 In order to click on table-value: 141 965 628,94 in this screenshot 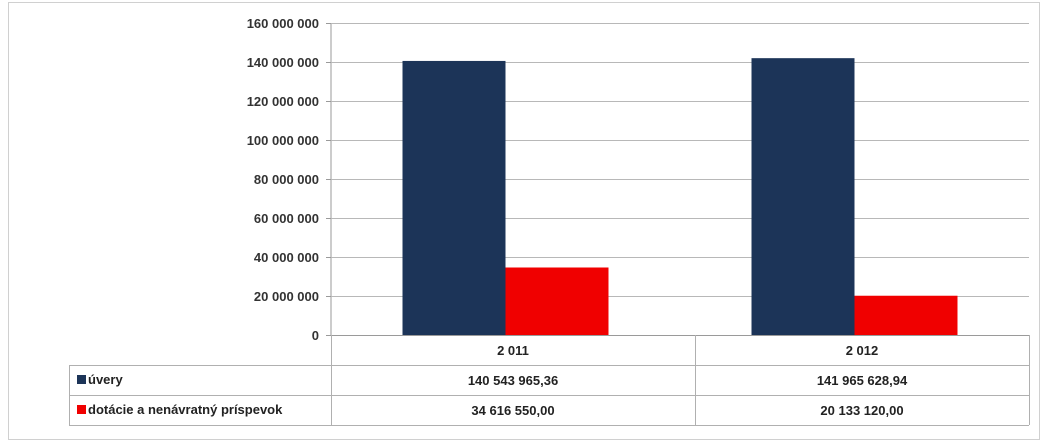, I will do `click(862, 380)`.